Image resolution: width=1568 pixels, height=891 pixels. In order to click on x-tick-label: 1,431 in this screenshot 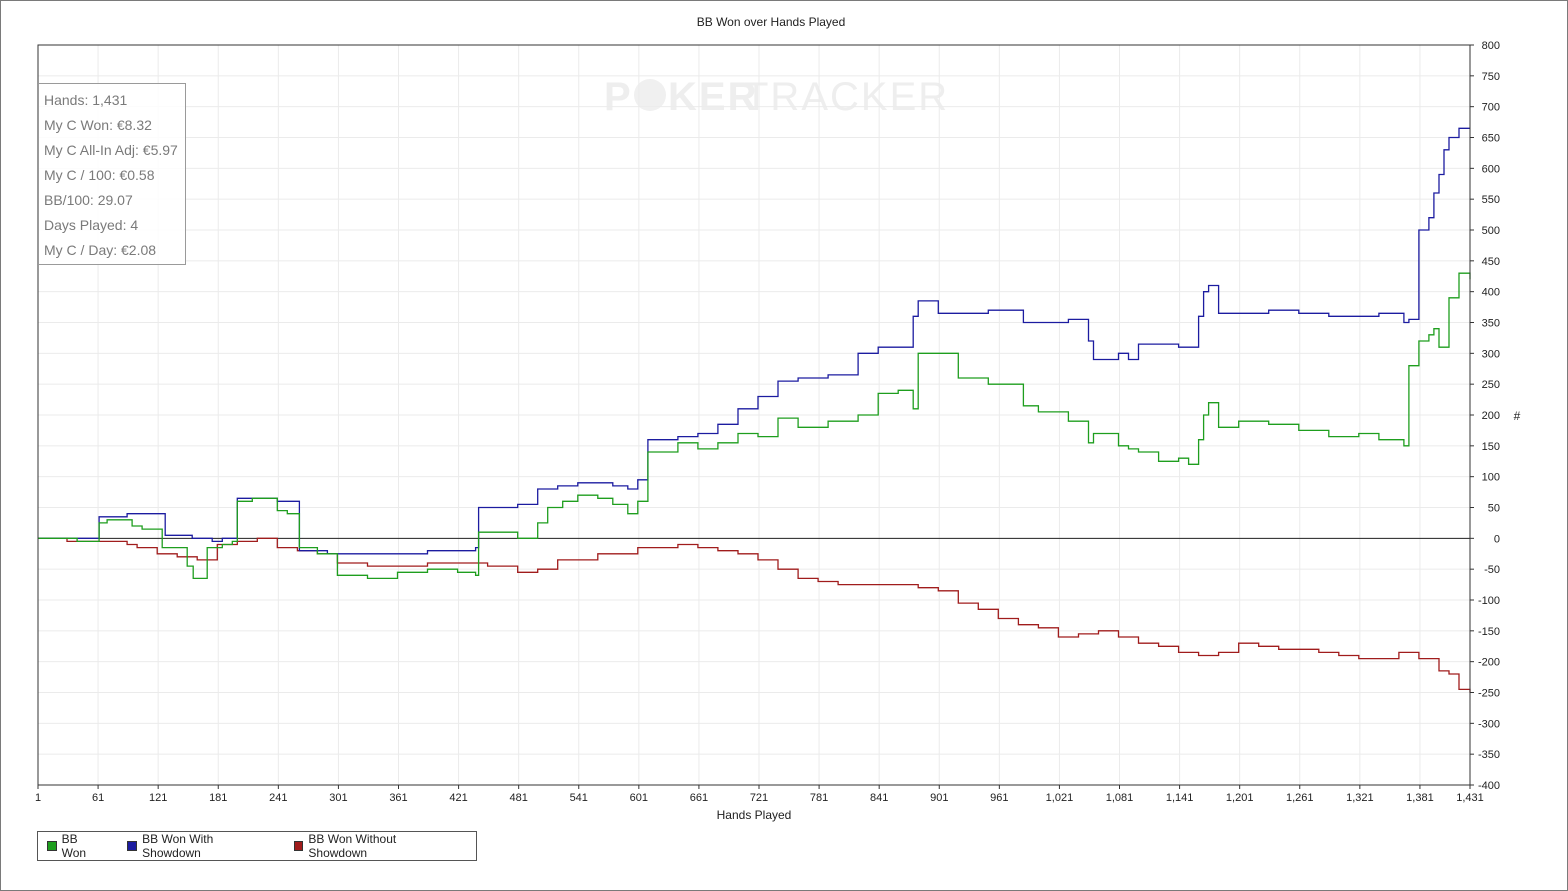, I will do `click(1470, 798)`.